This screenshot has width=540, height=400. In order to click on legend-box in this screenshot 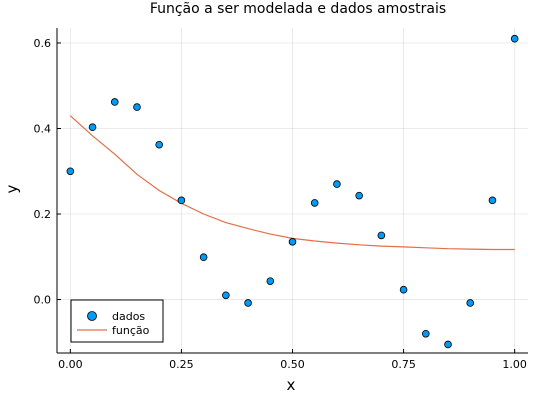, I will do `click(117, 321)`.